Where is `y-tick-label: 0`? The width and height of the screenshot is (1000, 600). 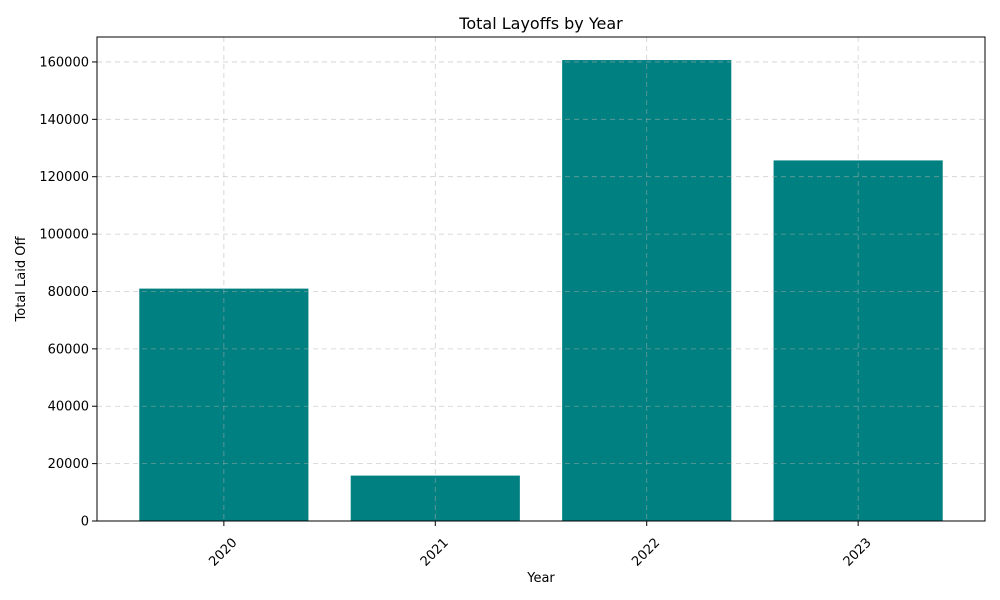
y-tick-label: 0 is located at coordinates (85, 522).